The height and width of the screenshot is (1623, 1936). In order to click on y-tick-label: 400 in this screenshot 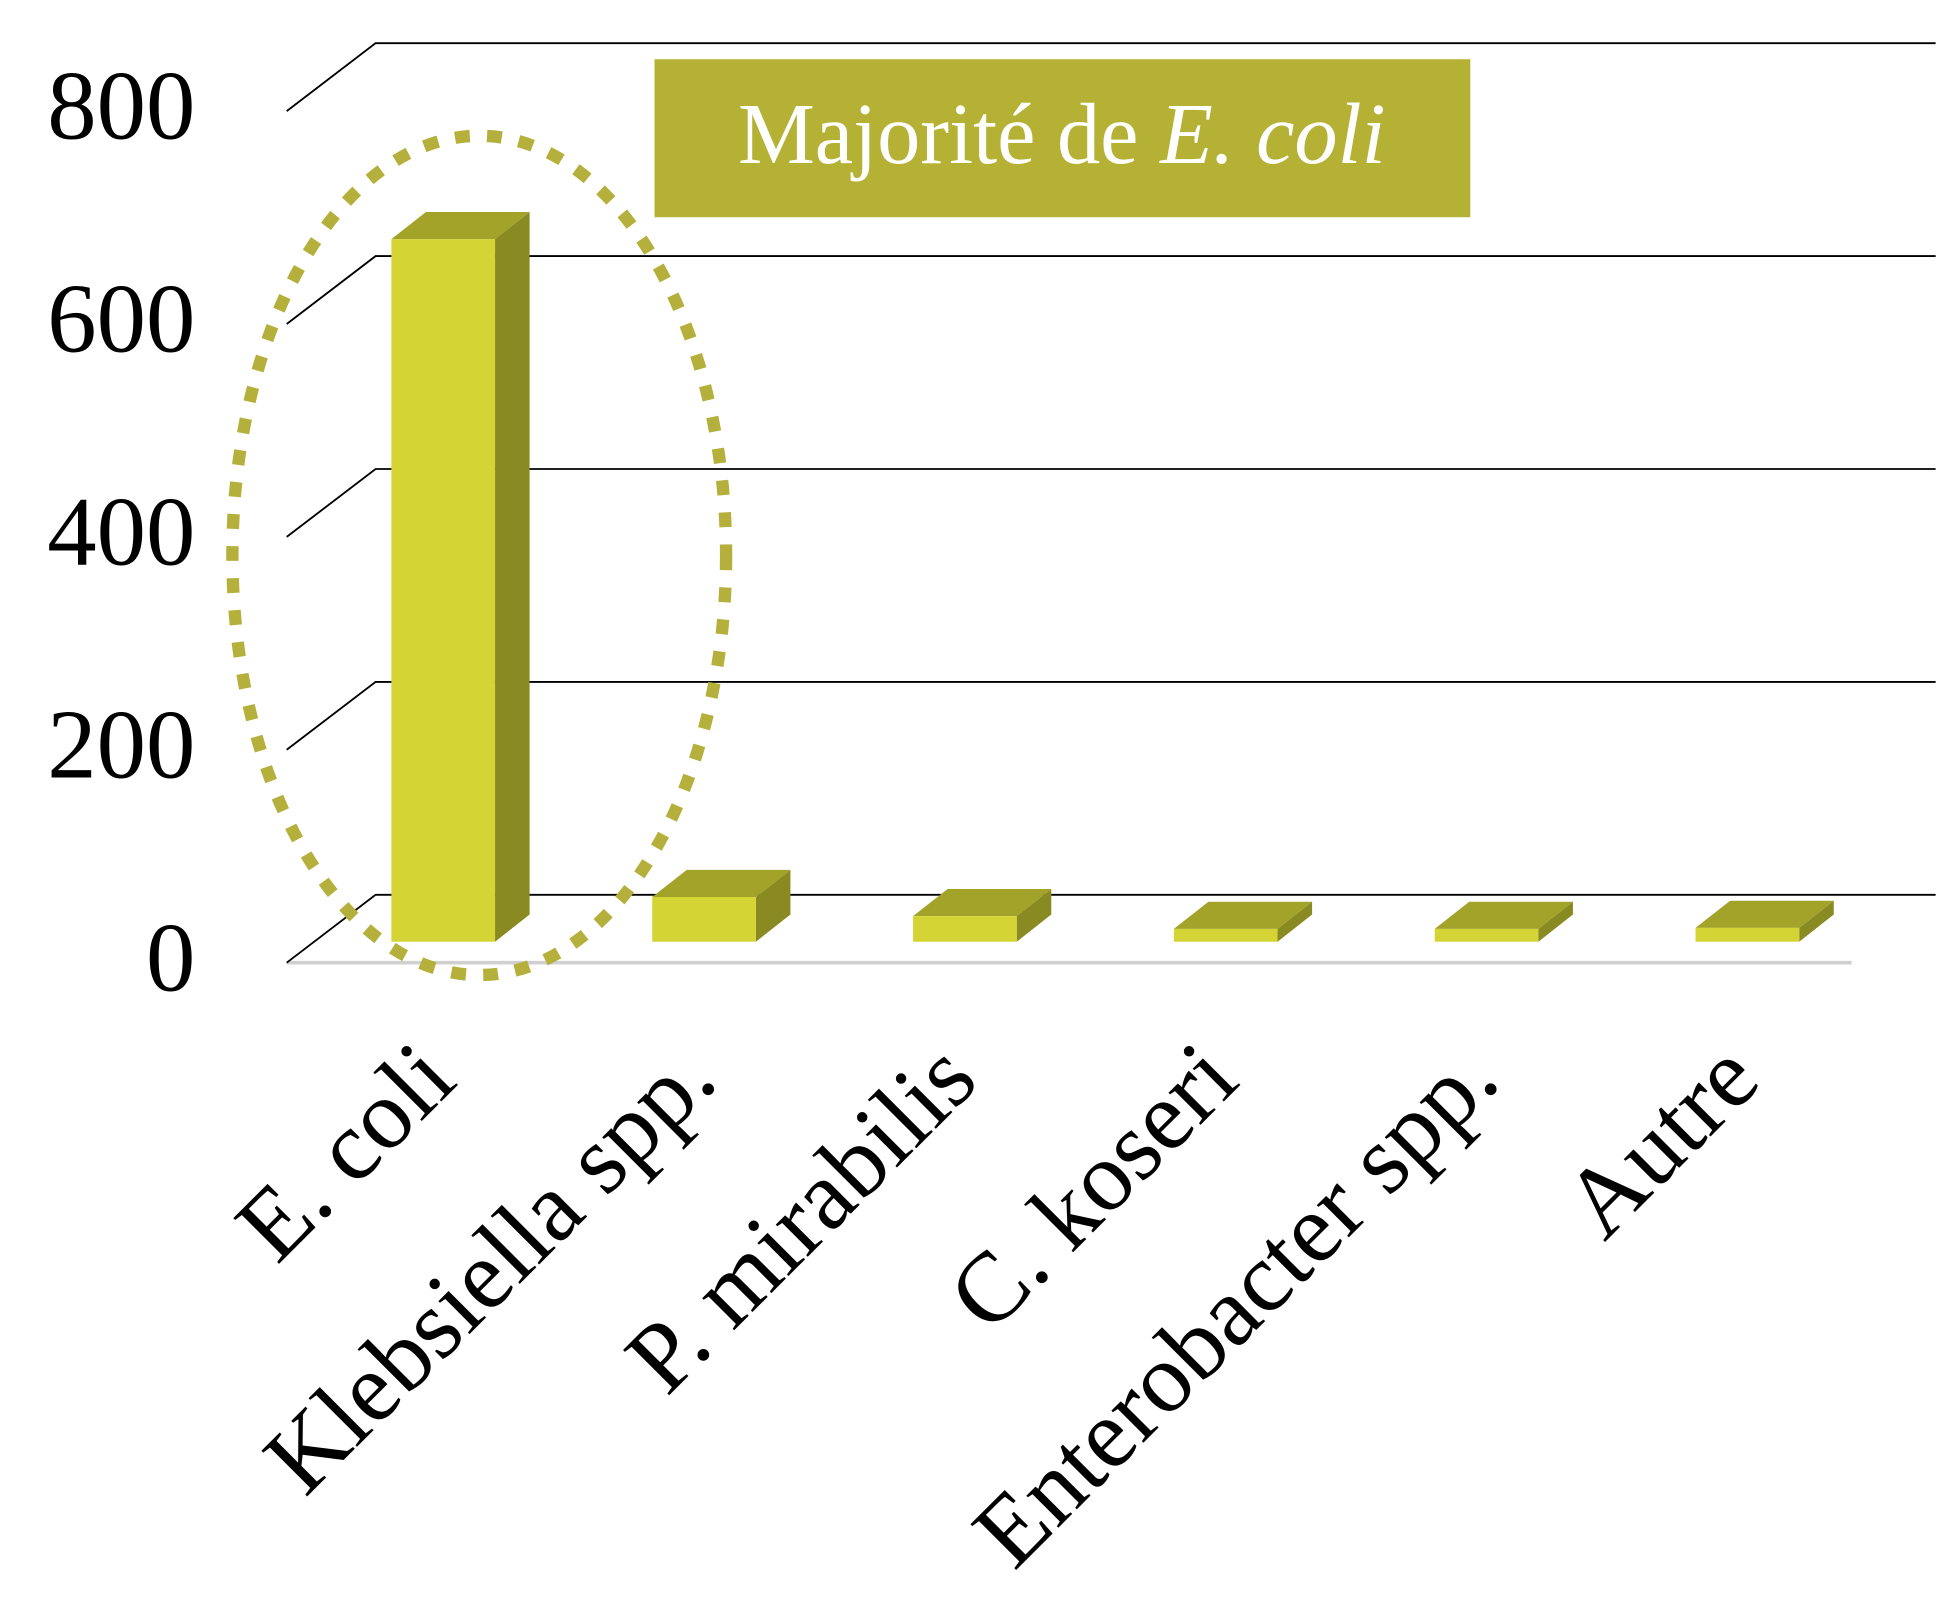, I will do `click(121, 531)`.